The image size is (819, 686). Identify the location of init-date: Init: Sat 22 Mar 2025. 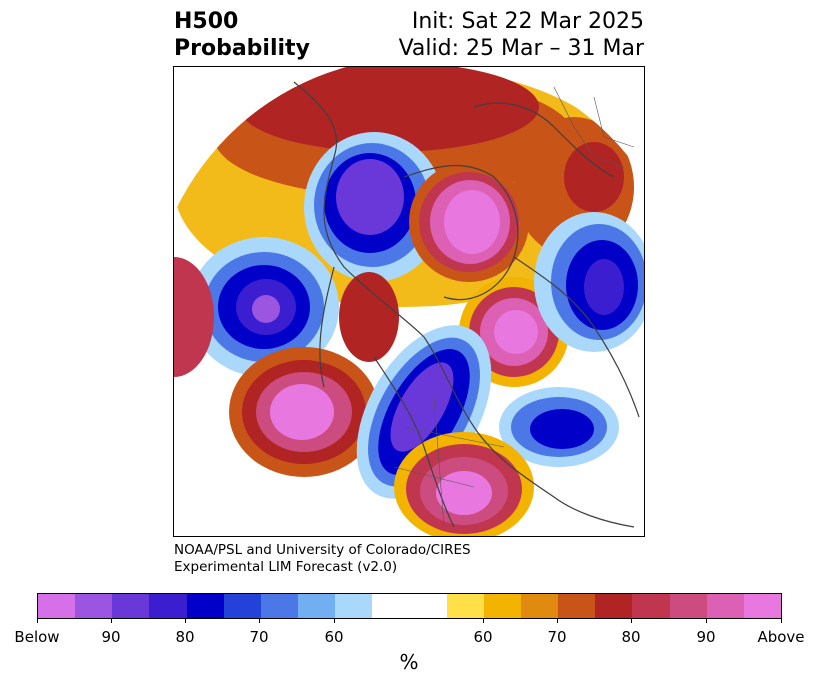
(527, 21).